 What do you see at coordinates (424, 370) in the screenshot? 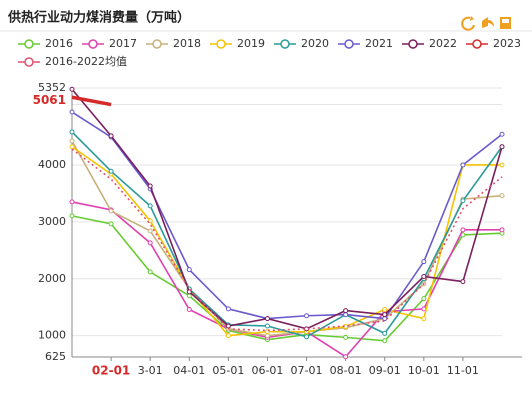
I see `x-tick-label: 10-01` at bounding box center [424, 370].